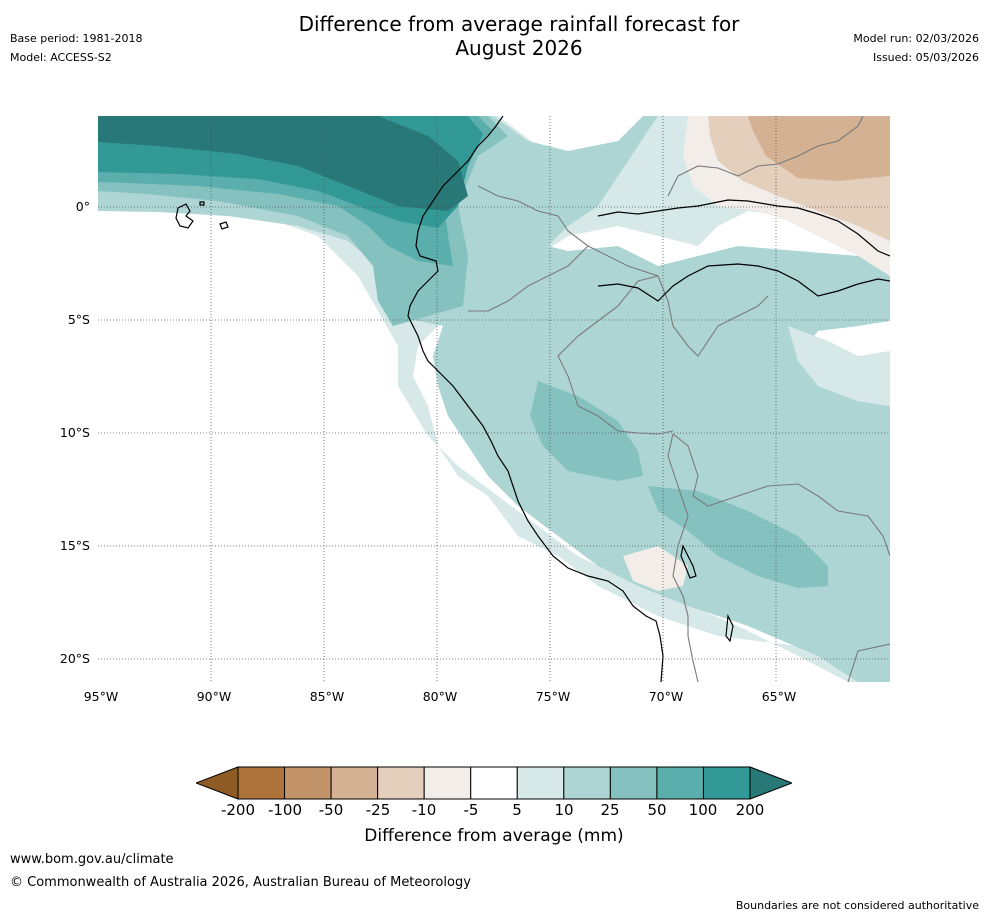 The width and height of the screenshot is (988, 919). I want to click on lon-label-75w: 75°W, so click(553, 696).